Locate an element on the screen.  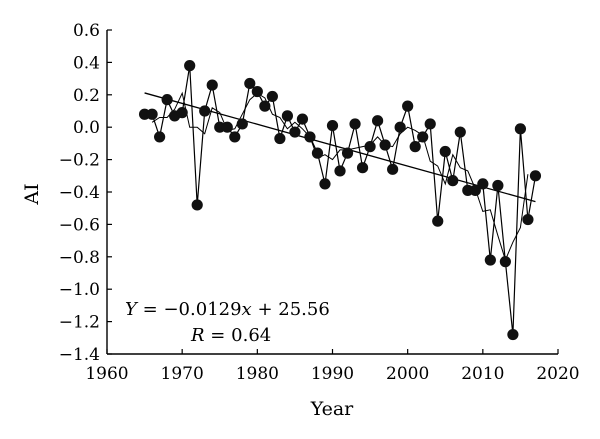
y-tick-label: 0.4 is located at coordinates (86, 63).